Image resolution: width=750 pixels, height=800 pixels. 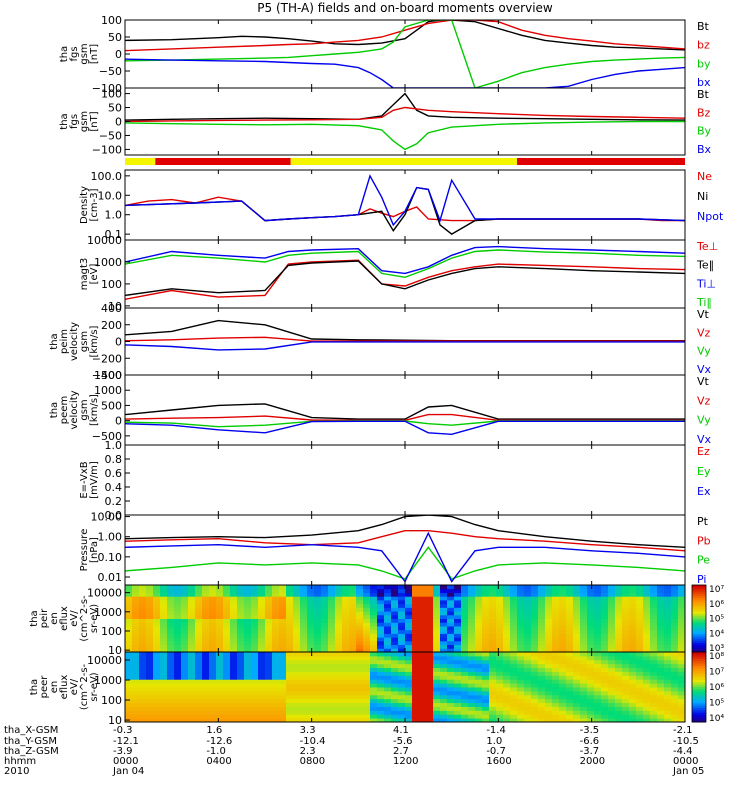 I want to click on y-tick-label: 1000, so click(x=108, y=390).